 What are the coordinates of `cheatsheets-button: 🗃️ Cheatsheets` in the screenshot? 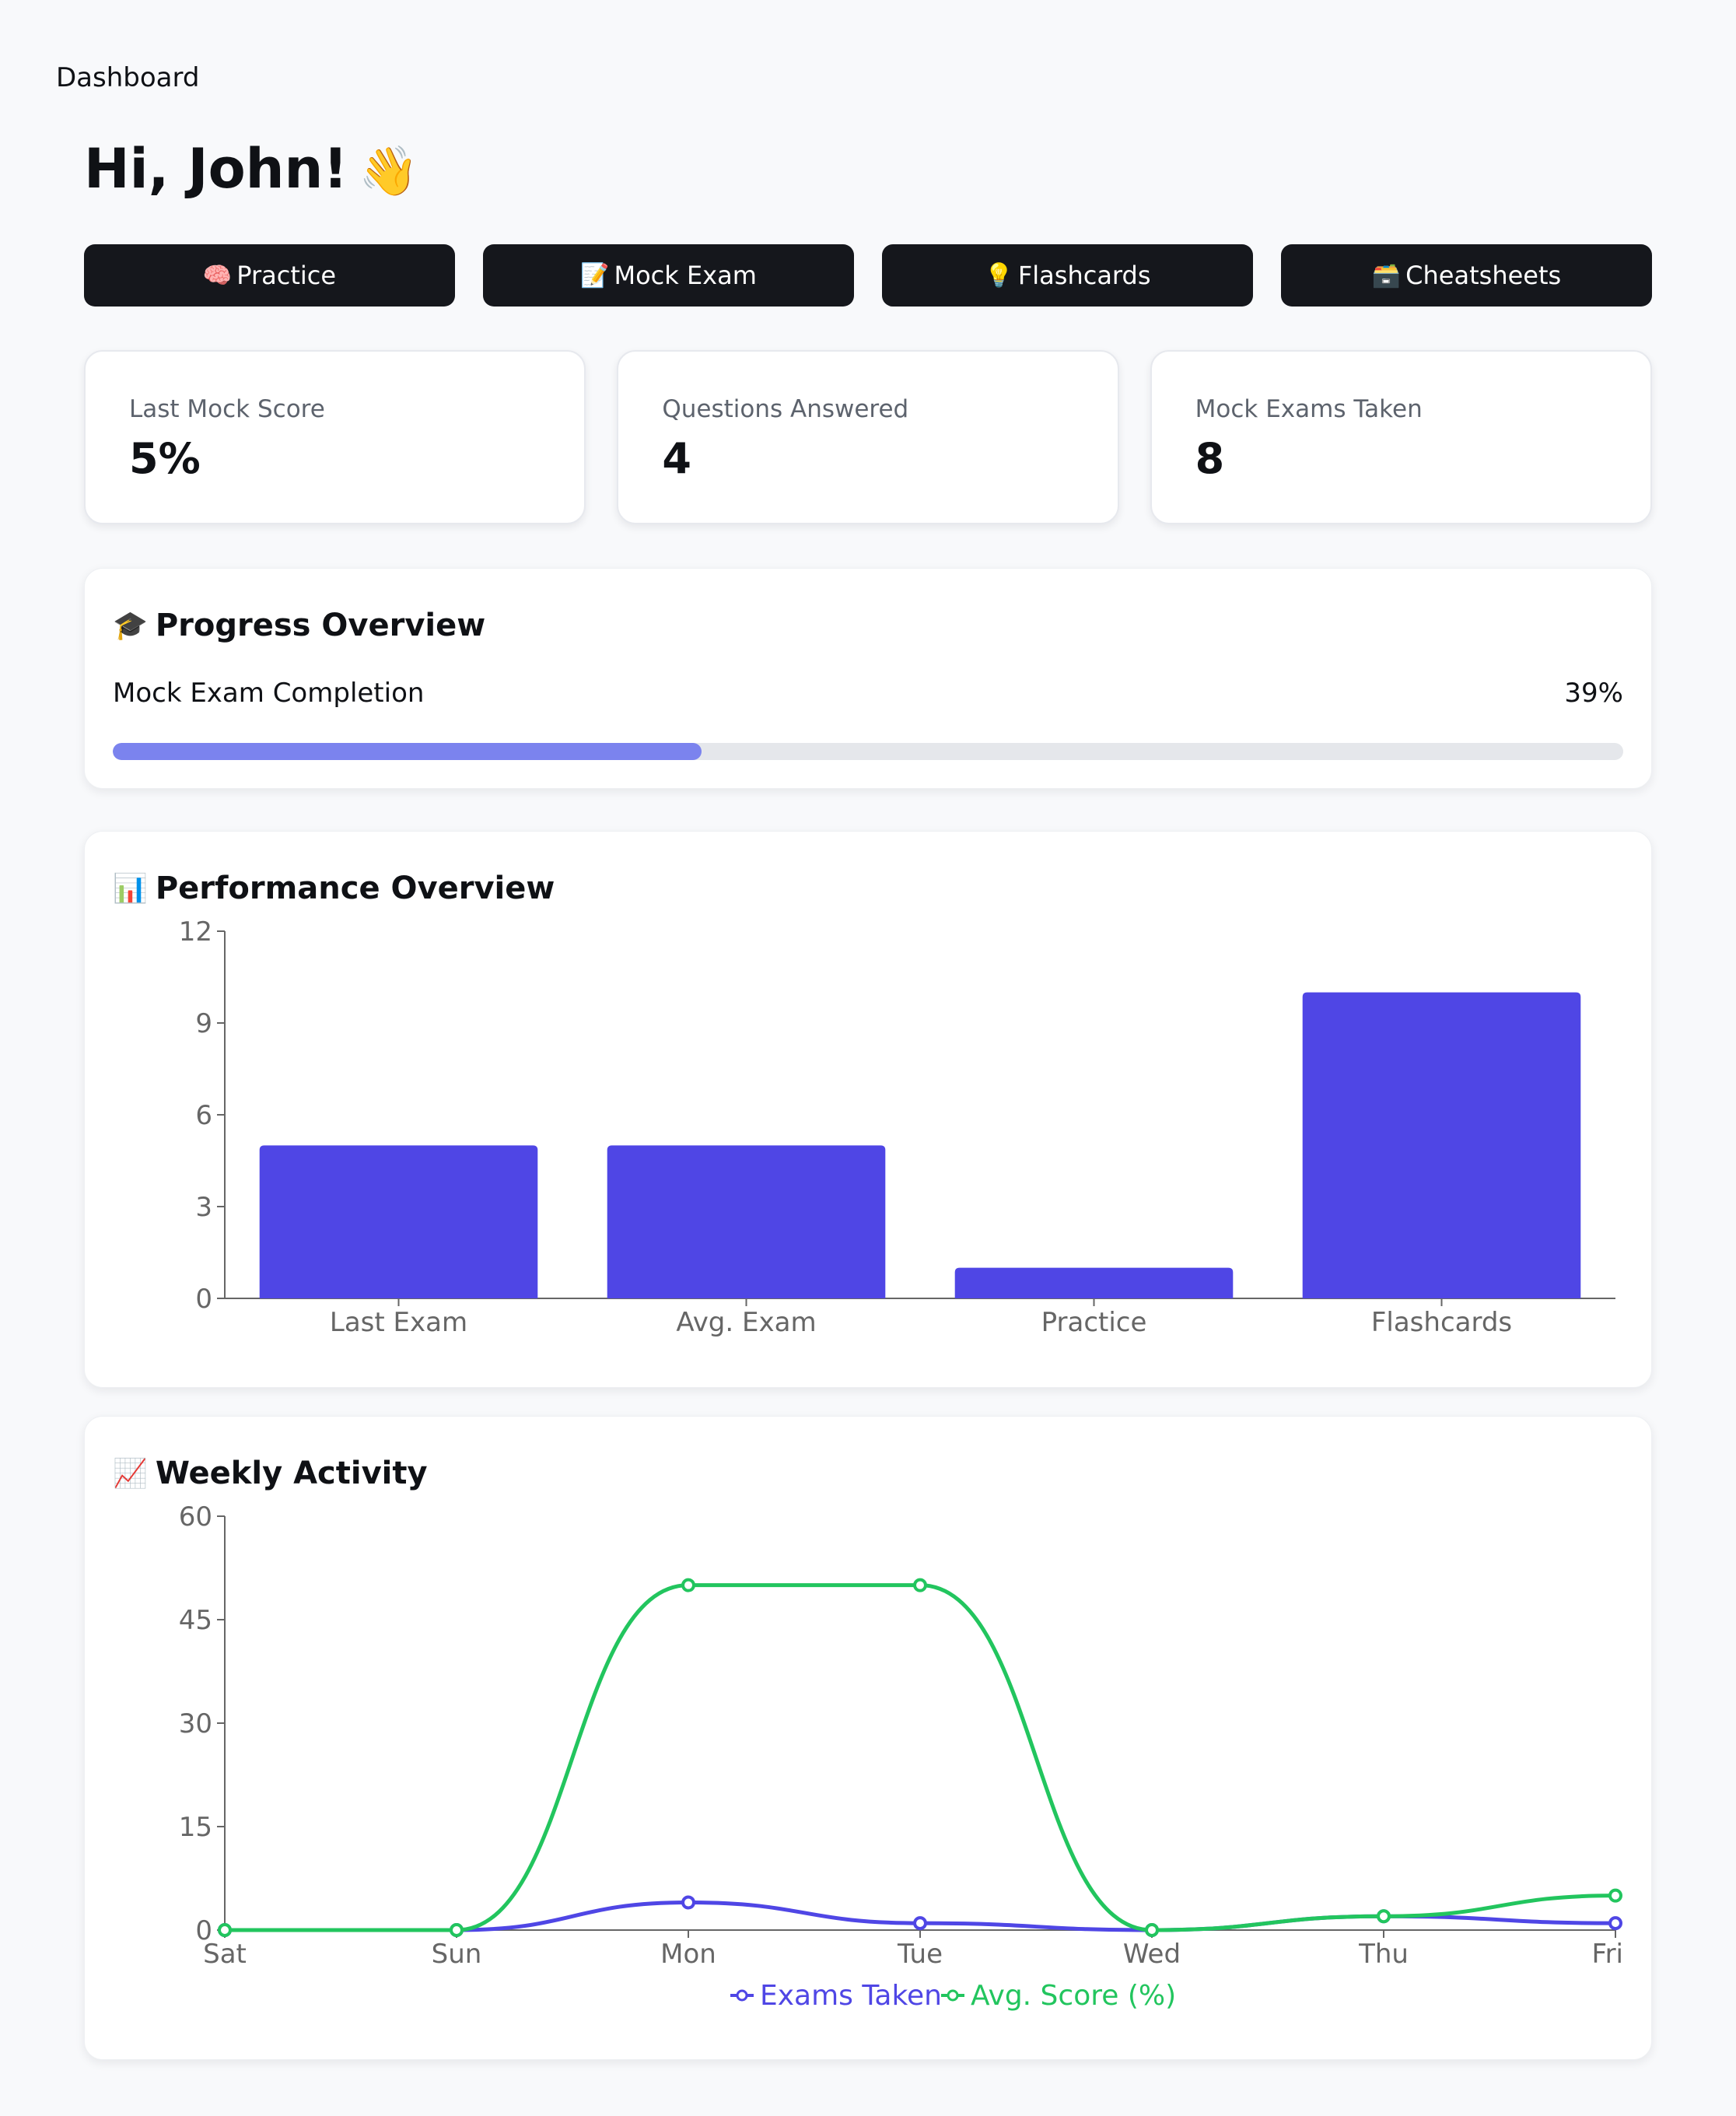 It's located at (1467, 275).